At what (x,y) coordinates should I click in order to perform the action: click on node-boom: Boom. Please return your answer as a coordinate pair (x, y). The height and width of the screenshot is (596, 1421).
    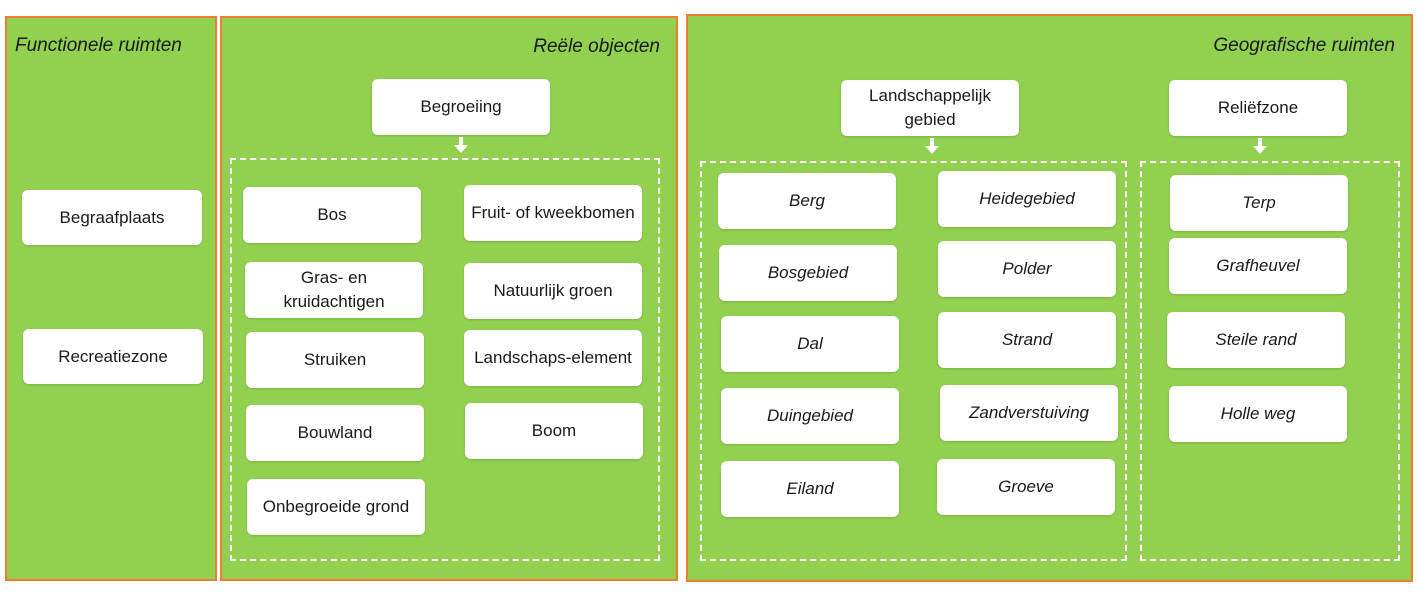
    Looking at the image, I should click on (554, 431).